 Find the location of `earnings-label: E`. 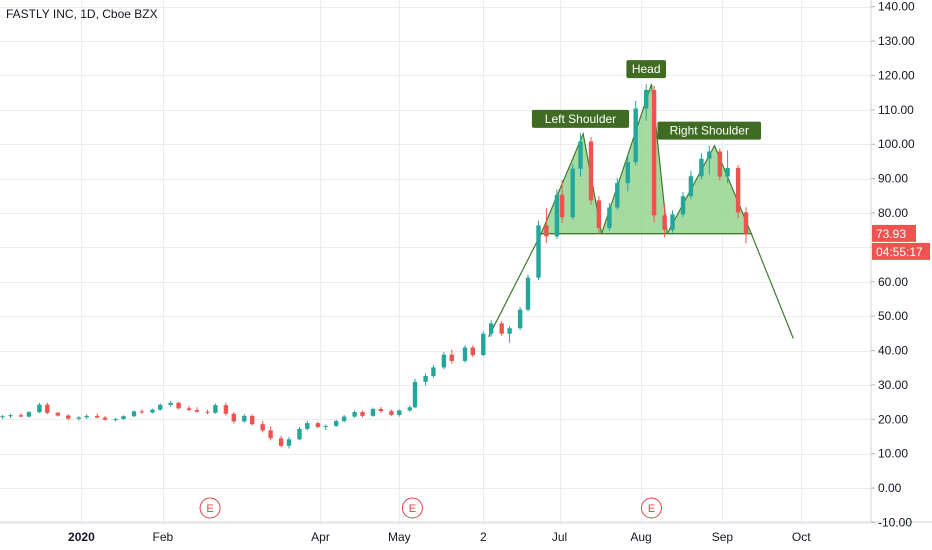

earnings-label: E is located at coordinates (209, 509).